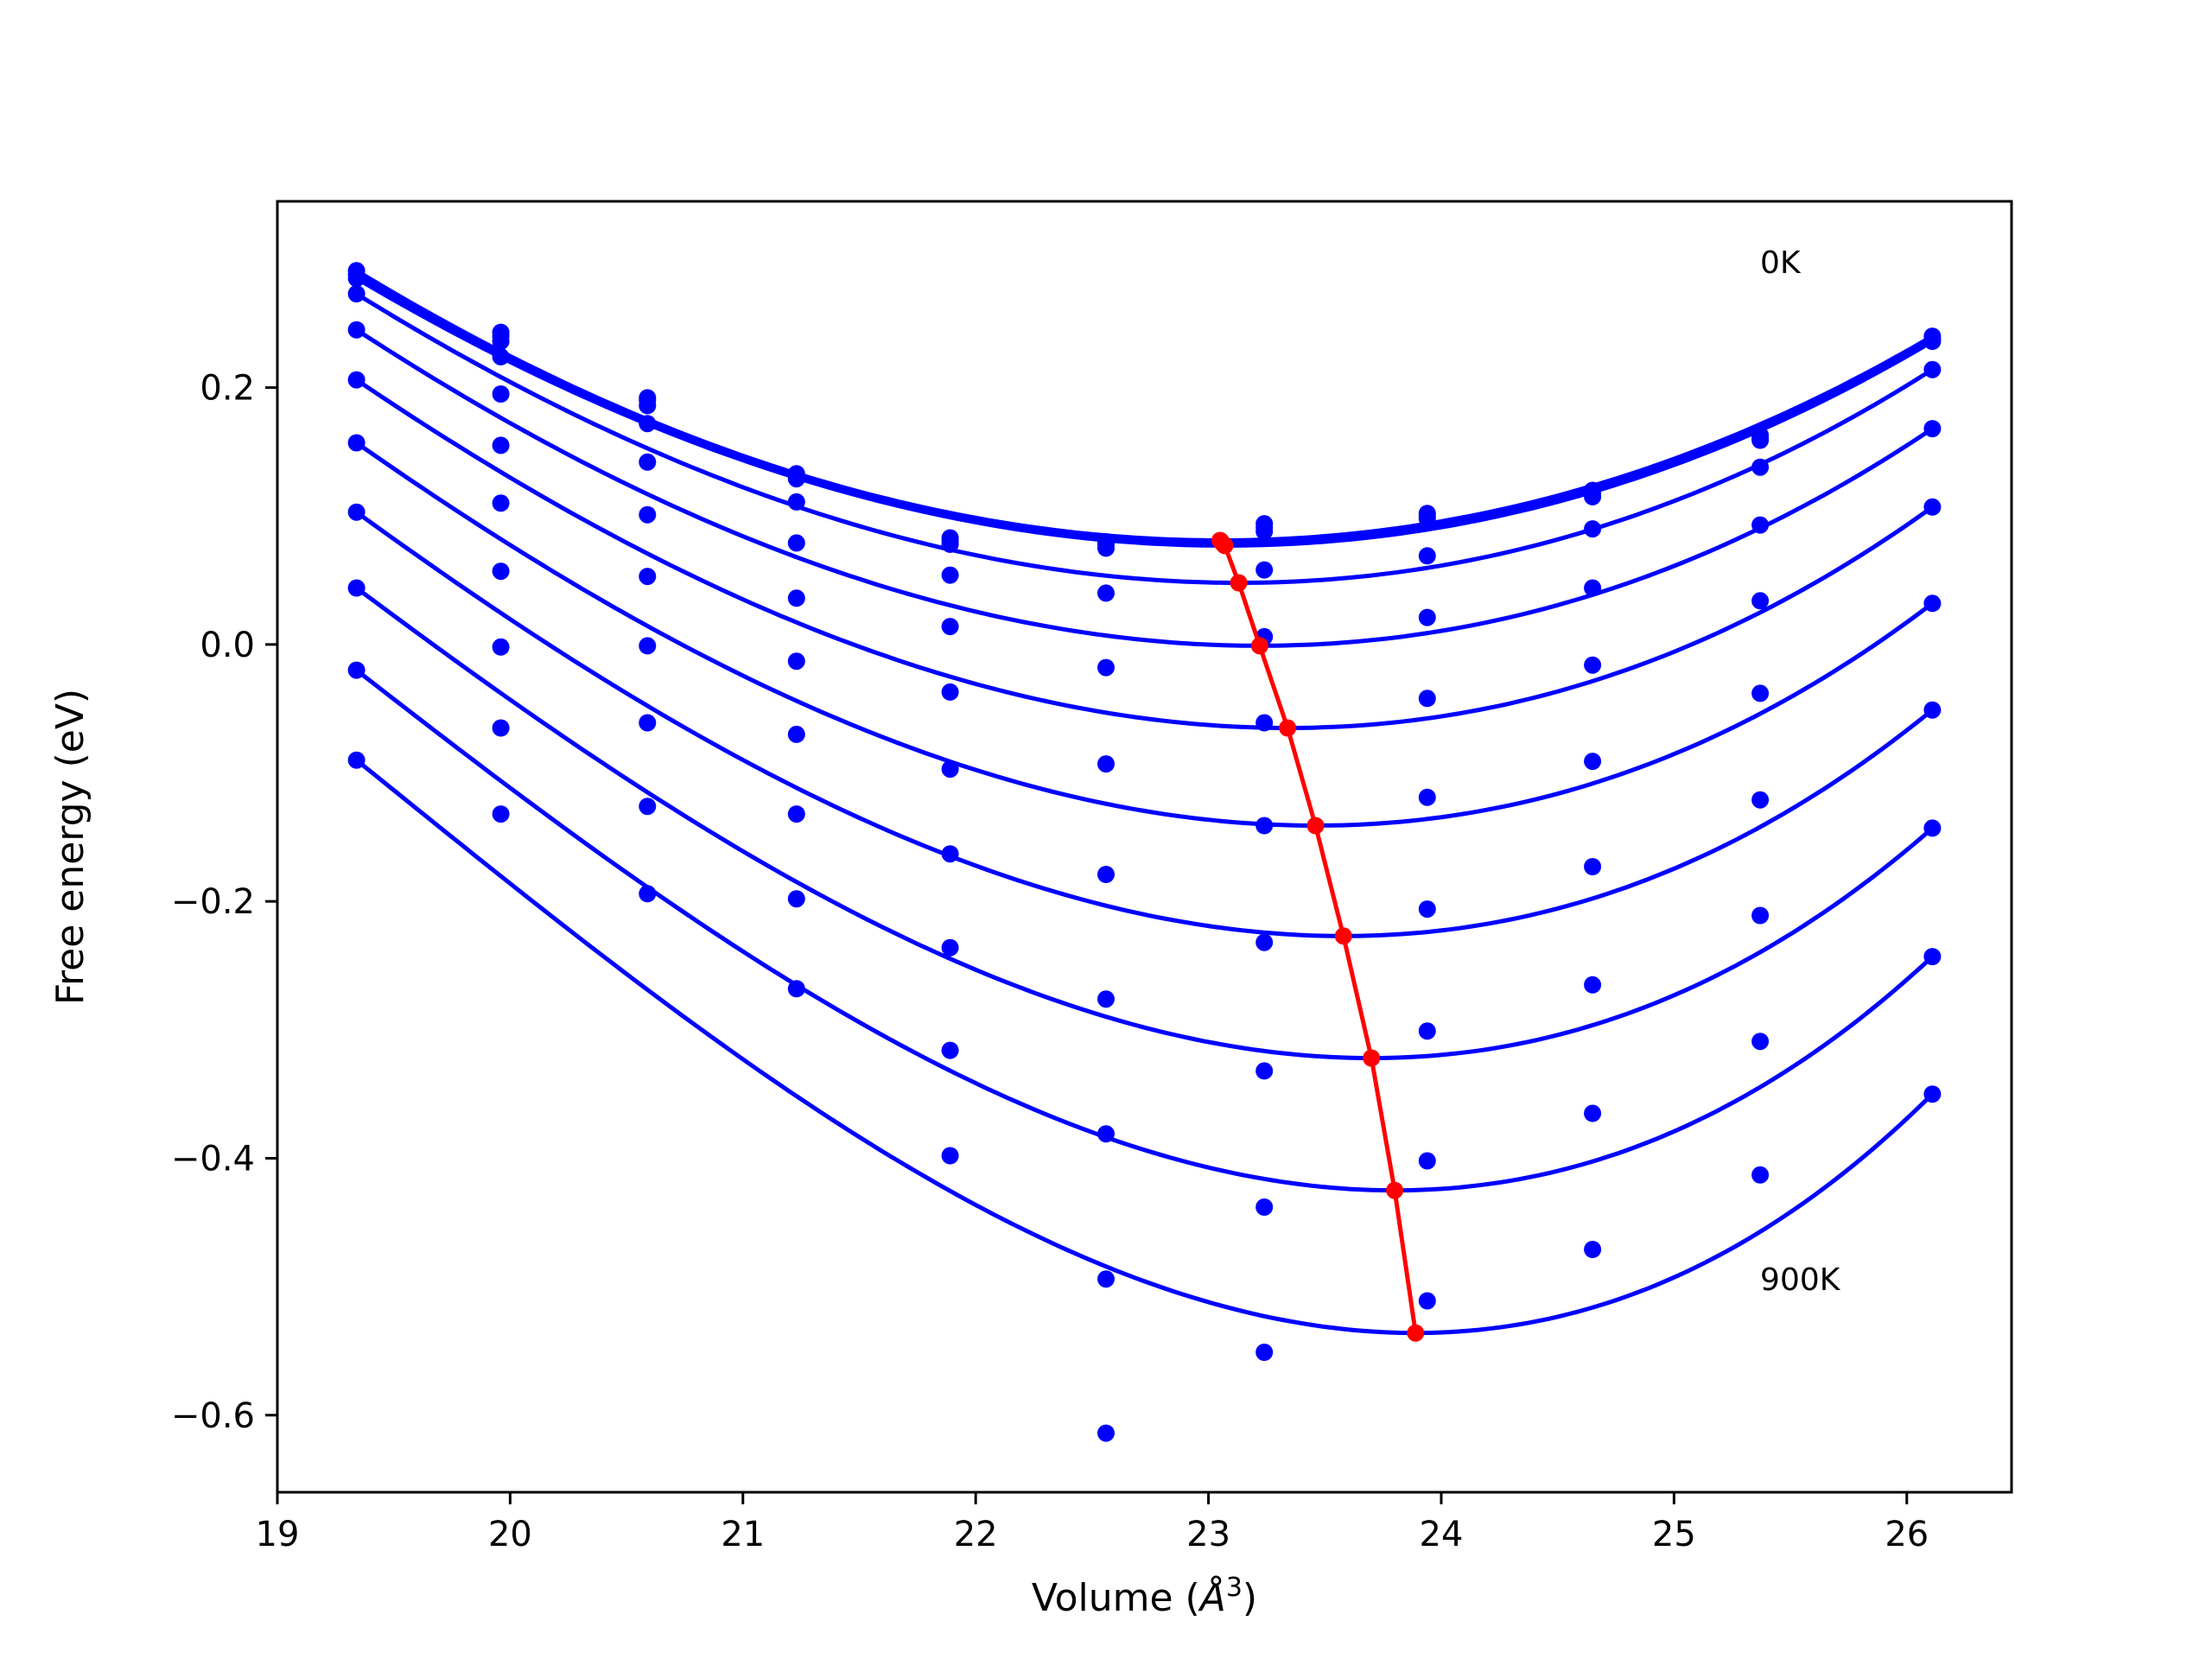 This screenshot has width=2212, height=1659. I want to click on x-tick-label: 24, so click(1442, 1534).